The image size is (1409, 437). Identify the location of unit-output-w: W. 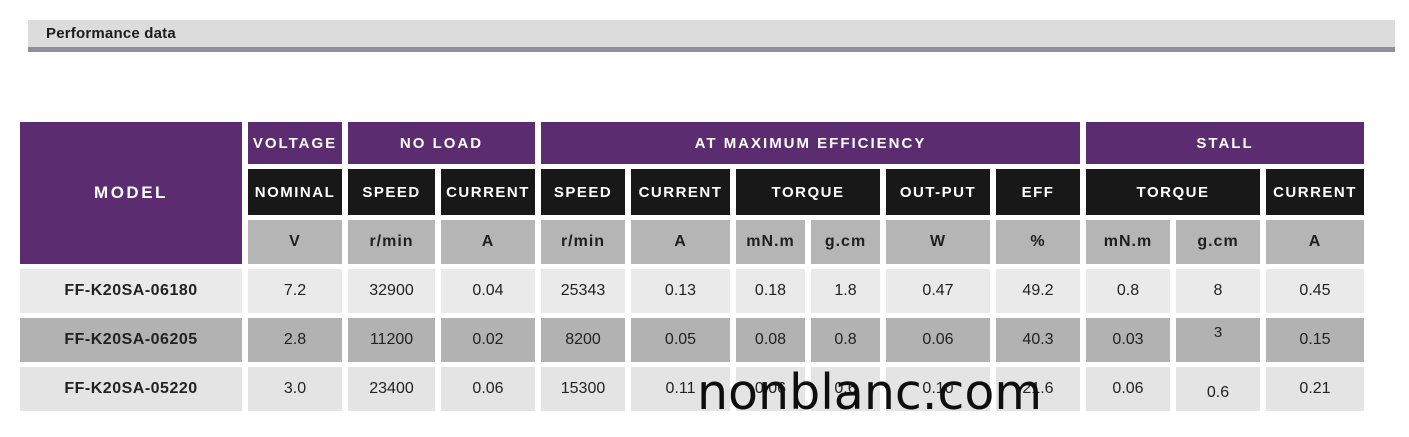
(938, 242).